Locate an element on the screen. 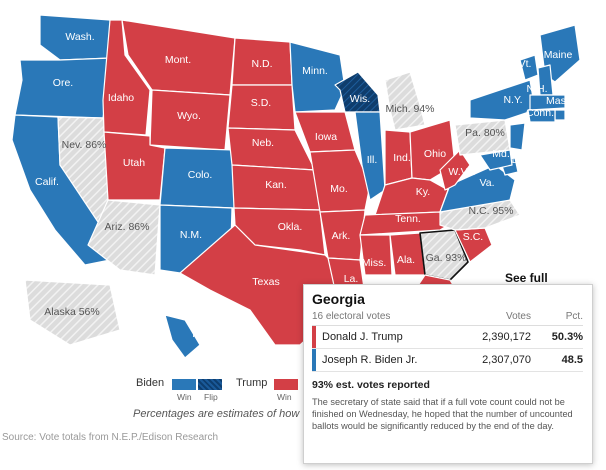  state-label-r-i: R.I. is located at coordinates (563, 124).